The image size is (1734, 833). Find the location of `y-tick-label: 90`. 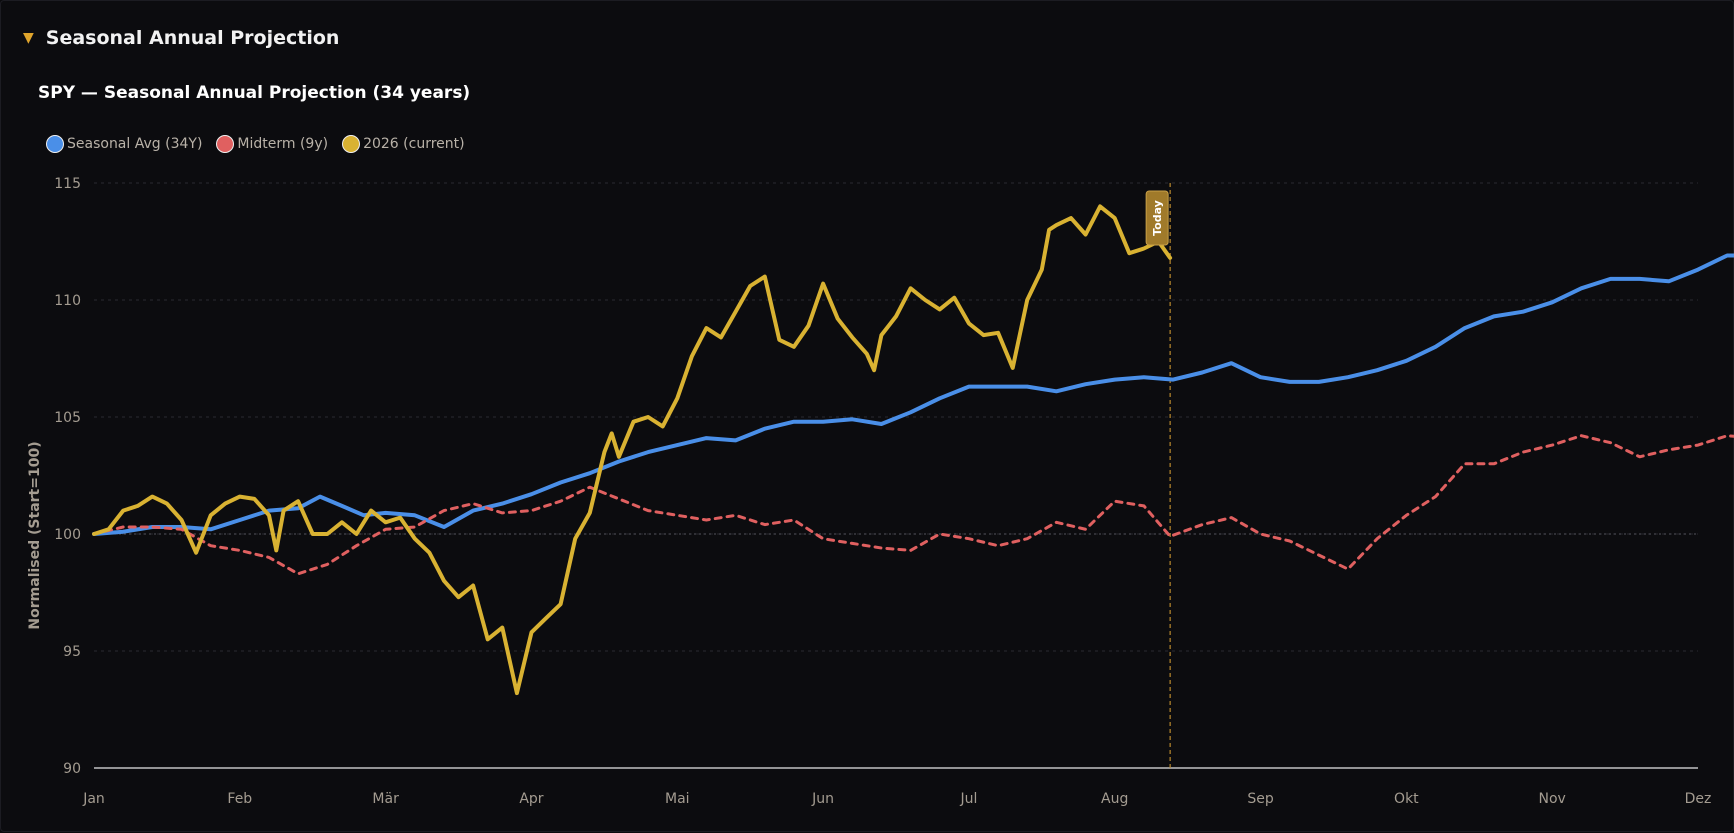

y-tick-label: 90 is located at coordinates (72, 769).